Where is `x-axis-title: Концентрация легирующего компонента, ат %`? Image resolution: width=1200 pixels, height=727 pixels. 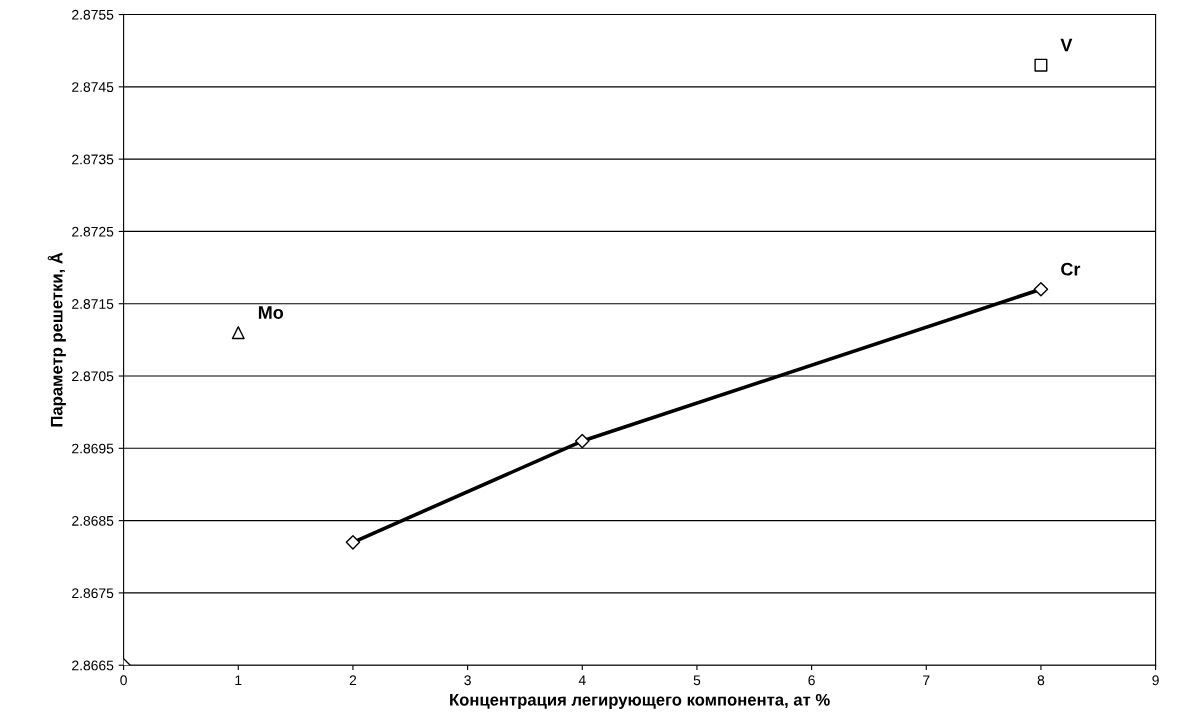 x-axis-title: Концентрация легирующего компонента, ат % is located at coordinates (640, 701).